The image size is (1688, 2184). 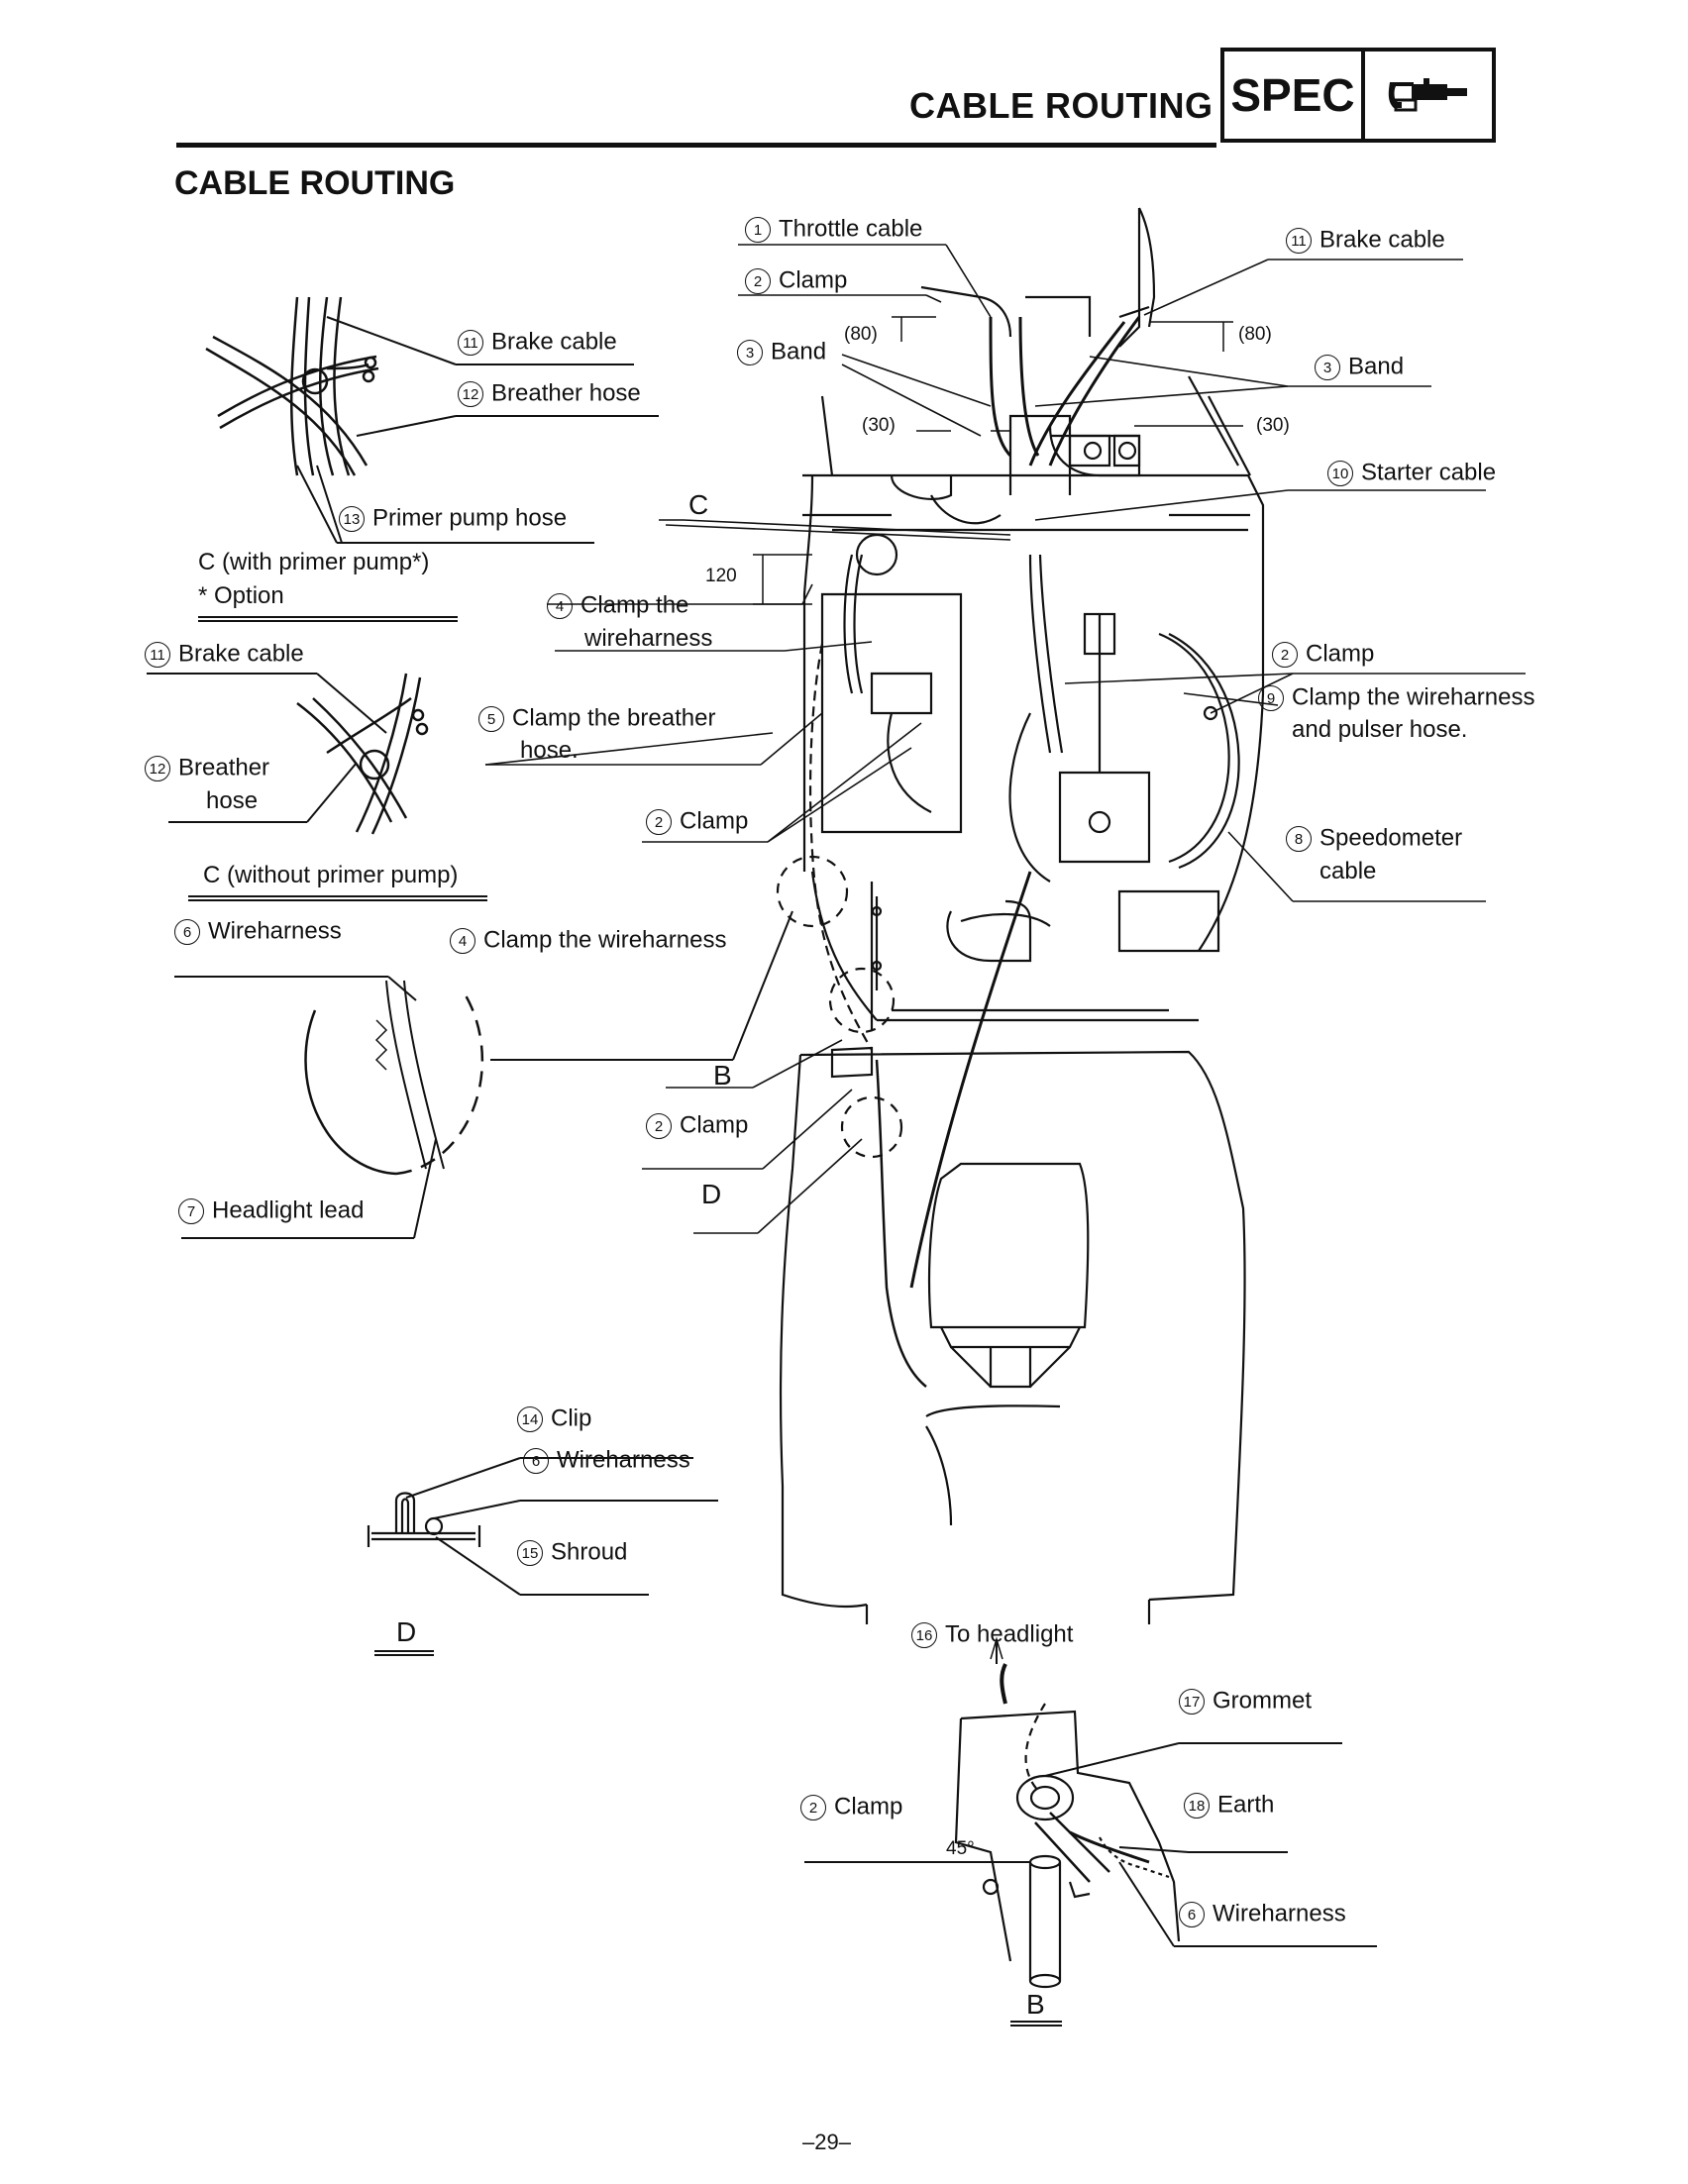 What do you see at coordinates (1366, 241) in the screenshot?
I see `label-brake-cable-top: 11 Brake cable` at bounding box center [1366, 241].